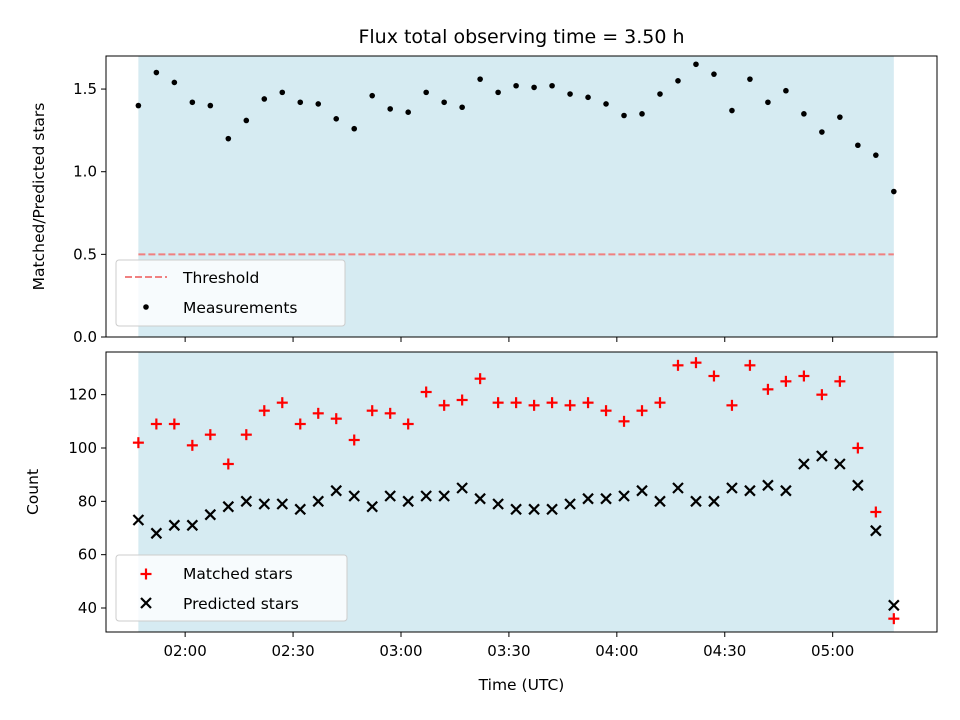  What do you see at coordinates (82, 448) in the screenshot?
I see `y-tick-label: 100` at bounding box center [82, 448].